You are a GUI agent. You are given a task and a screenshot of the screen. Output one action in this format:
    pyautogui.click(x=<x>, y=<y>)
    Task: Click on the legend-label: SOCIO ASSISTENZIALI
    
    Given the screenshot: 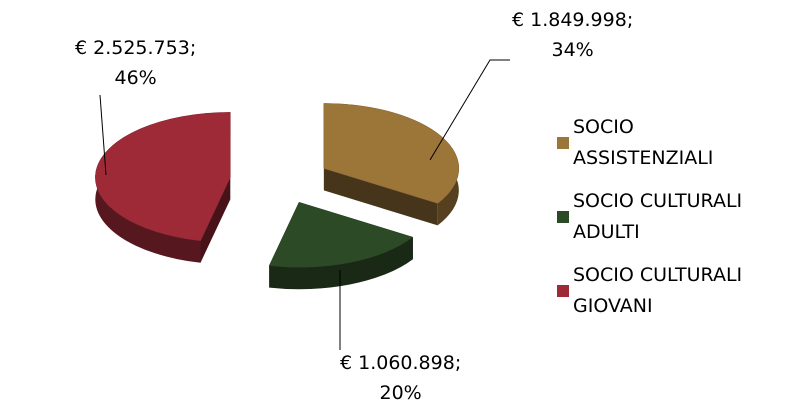 What is the action you would take?
    pyautogui.click(x=643, y=142)
    